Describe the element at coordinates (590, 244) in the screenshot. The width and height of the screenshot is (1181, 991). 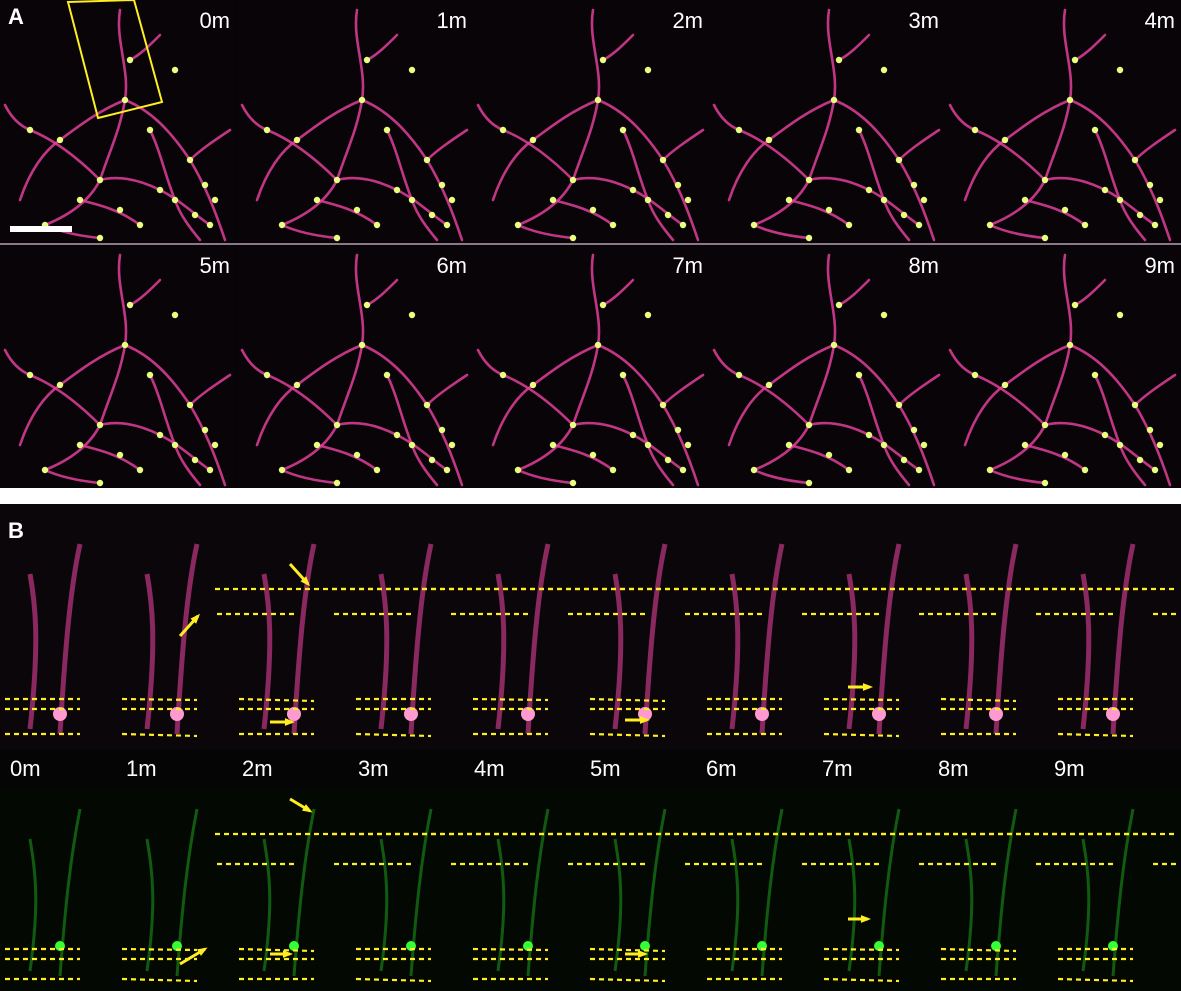
I see `row-divider` at that location.